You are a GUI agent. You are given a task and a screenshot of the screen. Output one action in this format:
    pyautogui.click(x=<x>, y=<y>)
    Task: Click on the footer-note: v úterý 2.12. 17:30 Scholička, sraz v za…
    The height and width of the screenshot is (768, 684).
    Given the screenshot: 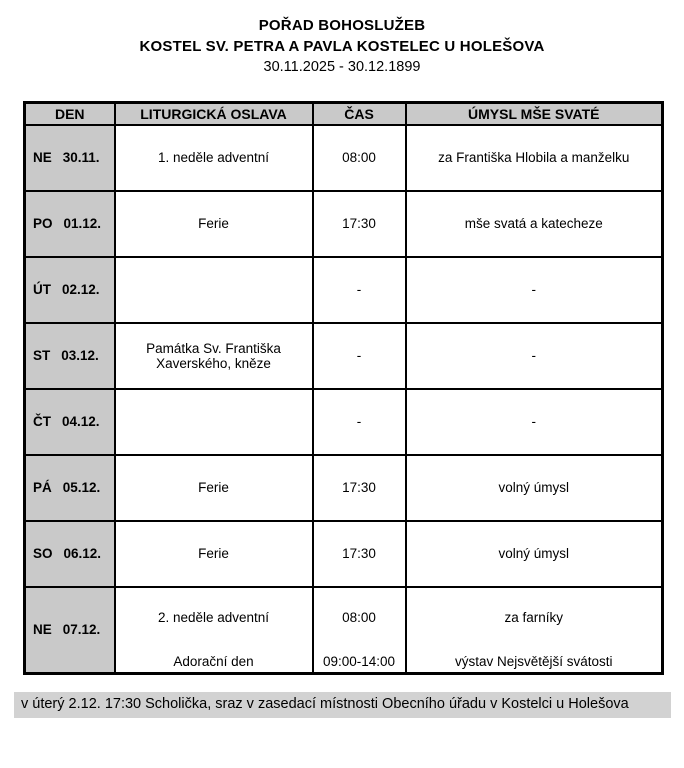 What is the action you would take?
    pyautogui.click(x=342, y=704)
    